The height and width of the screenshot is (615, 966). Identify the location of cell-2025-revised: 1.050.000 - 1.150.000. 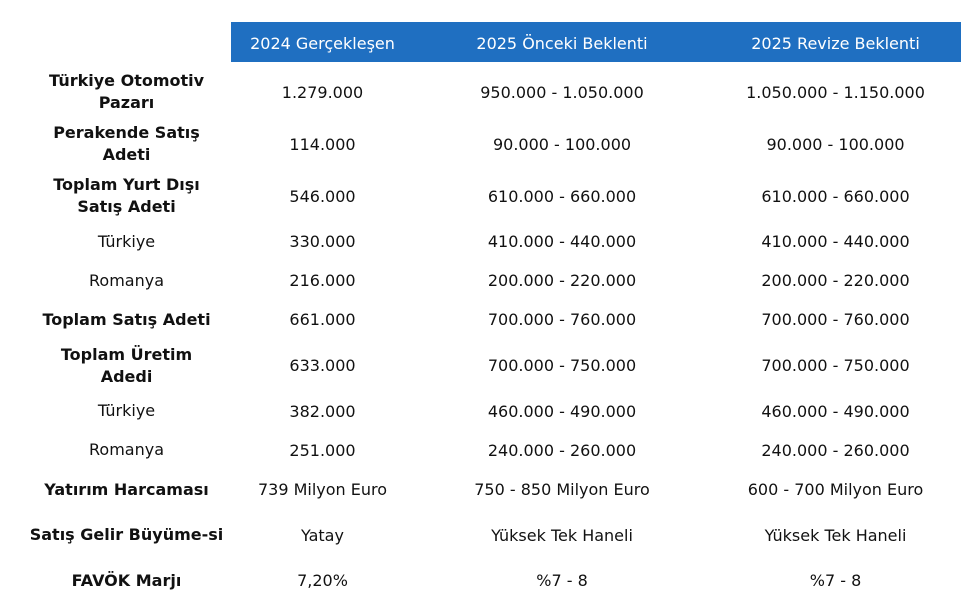
(835, 92).